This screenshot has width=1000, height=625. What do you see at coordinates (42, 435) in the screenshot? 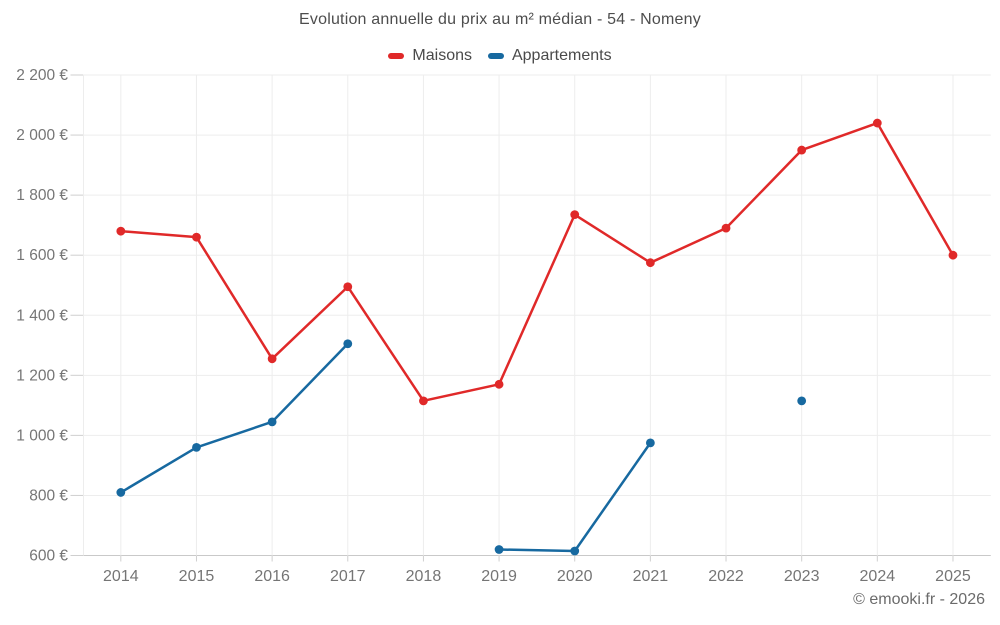
I see `y-tick-label: 1 000 €` at bounding box center [42, 435].